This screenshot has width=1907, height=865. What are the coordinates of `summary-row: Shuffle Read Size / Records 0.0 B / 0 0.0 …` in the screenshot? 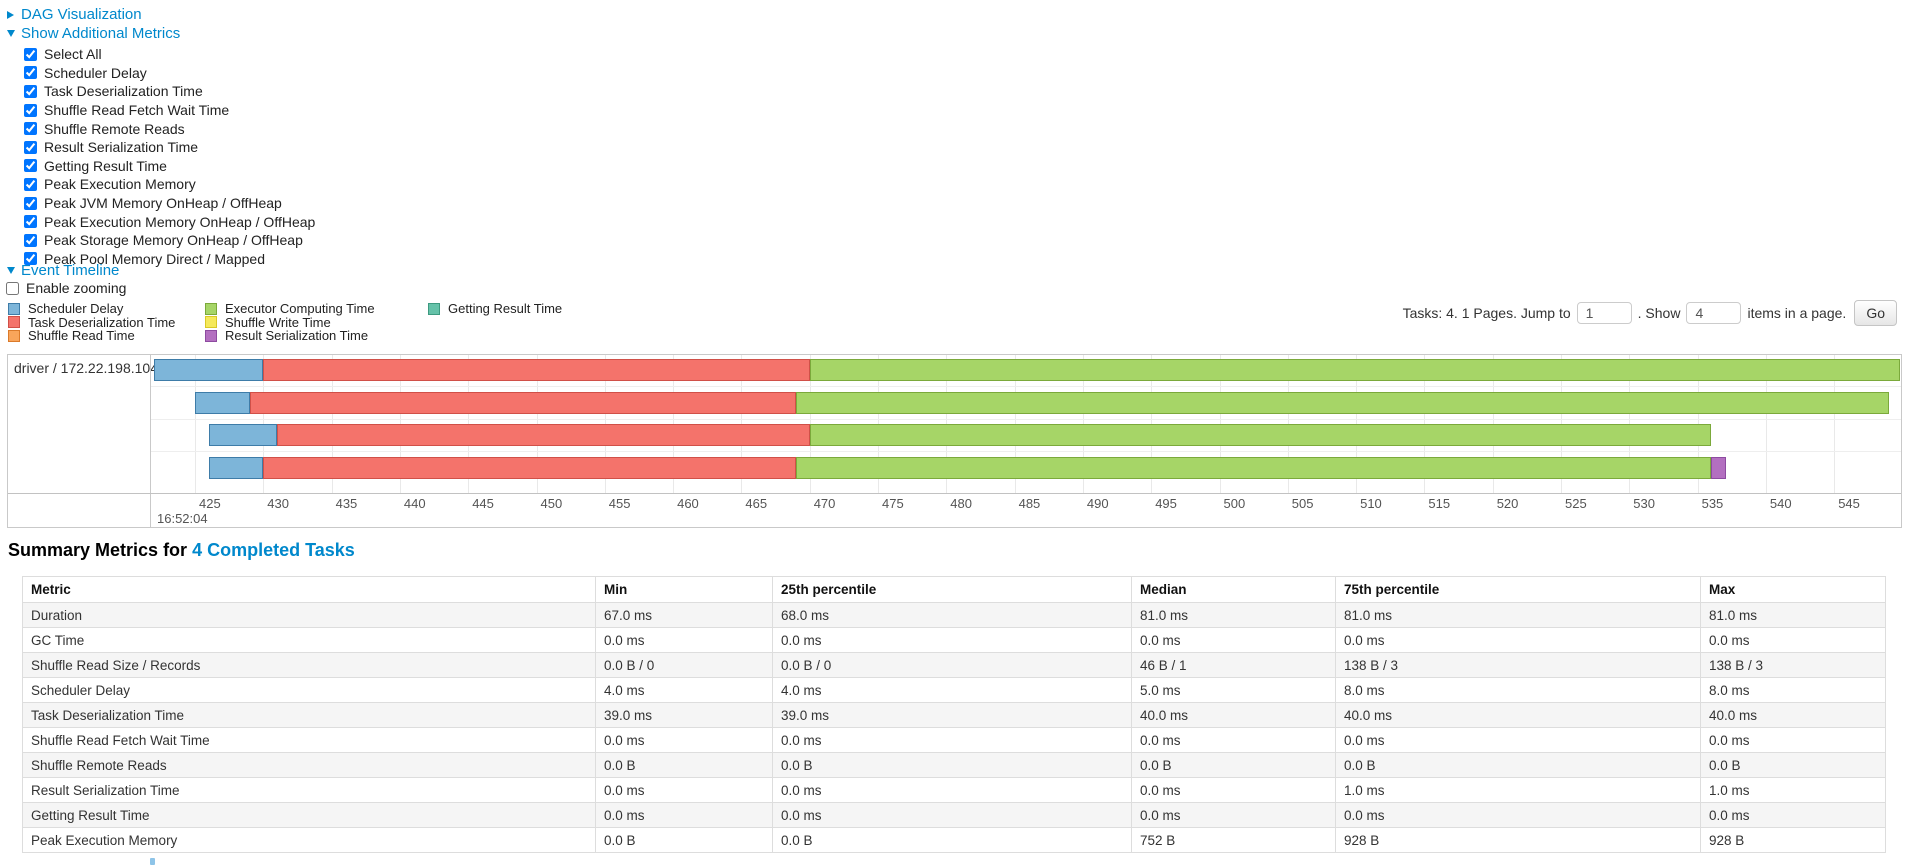 It's located at (954, 665).